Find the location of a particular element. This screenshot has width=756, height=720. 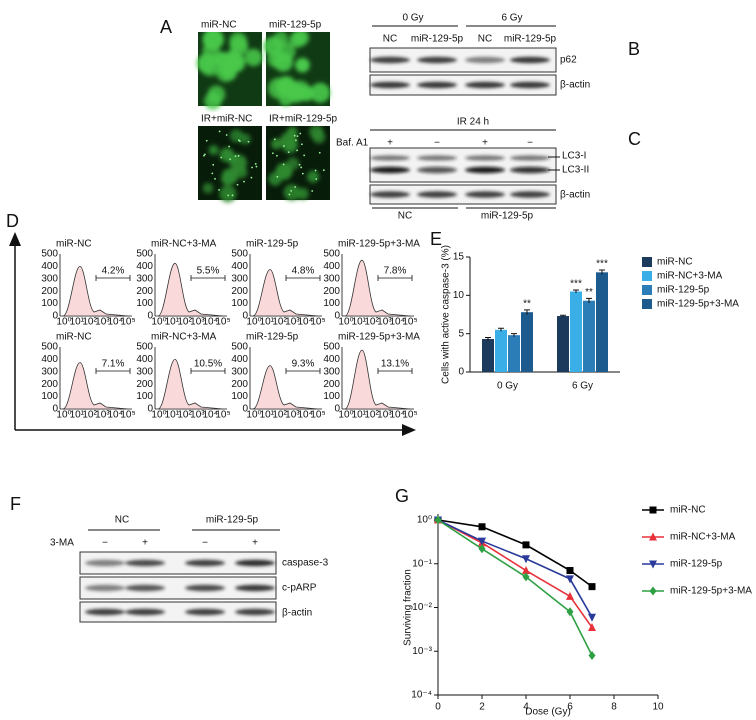

blot-frame is located at coordinates (463, 165).